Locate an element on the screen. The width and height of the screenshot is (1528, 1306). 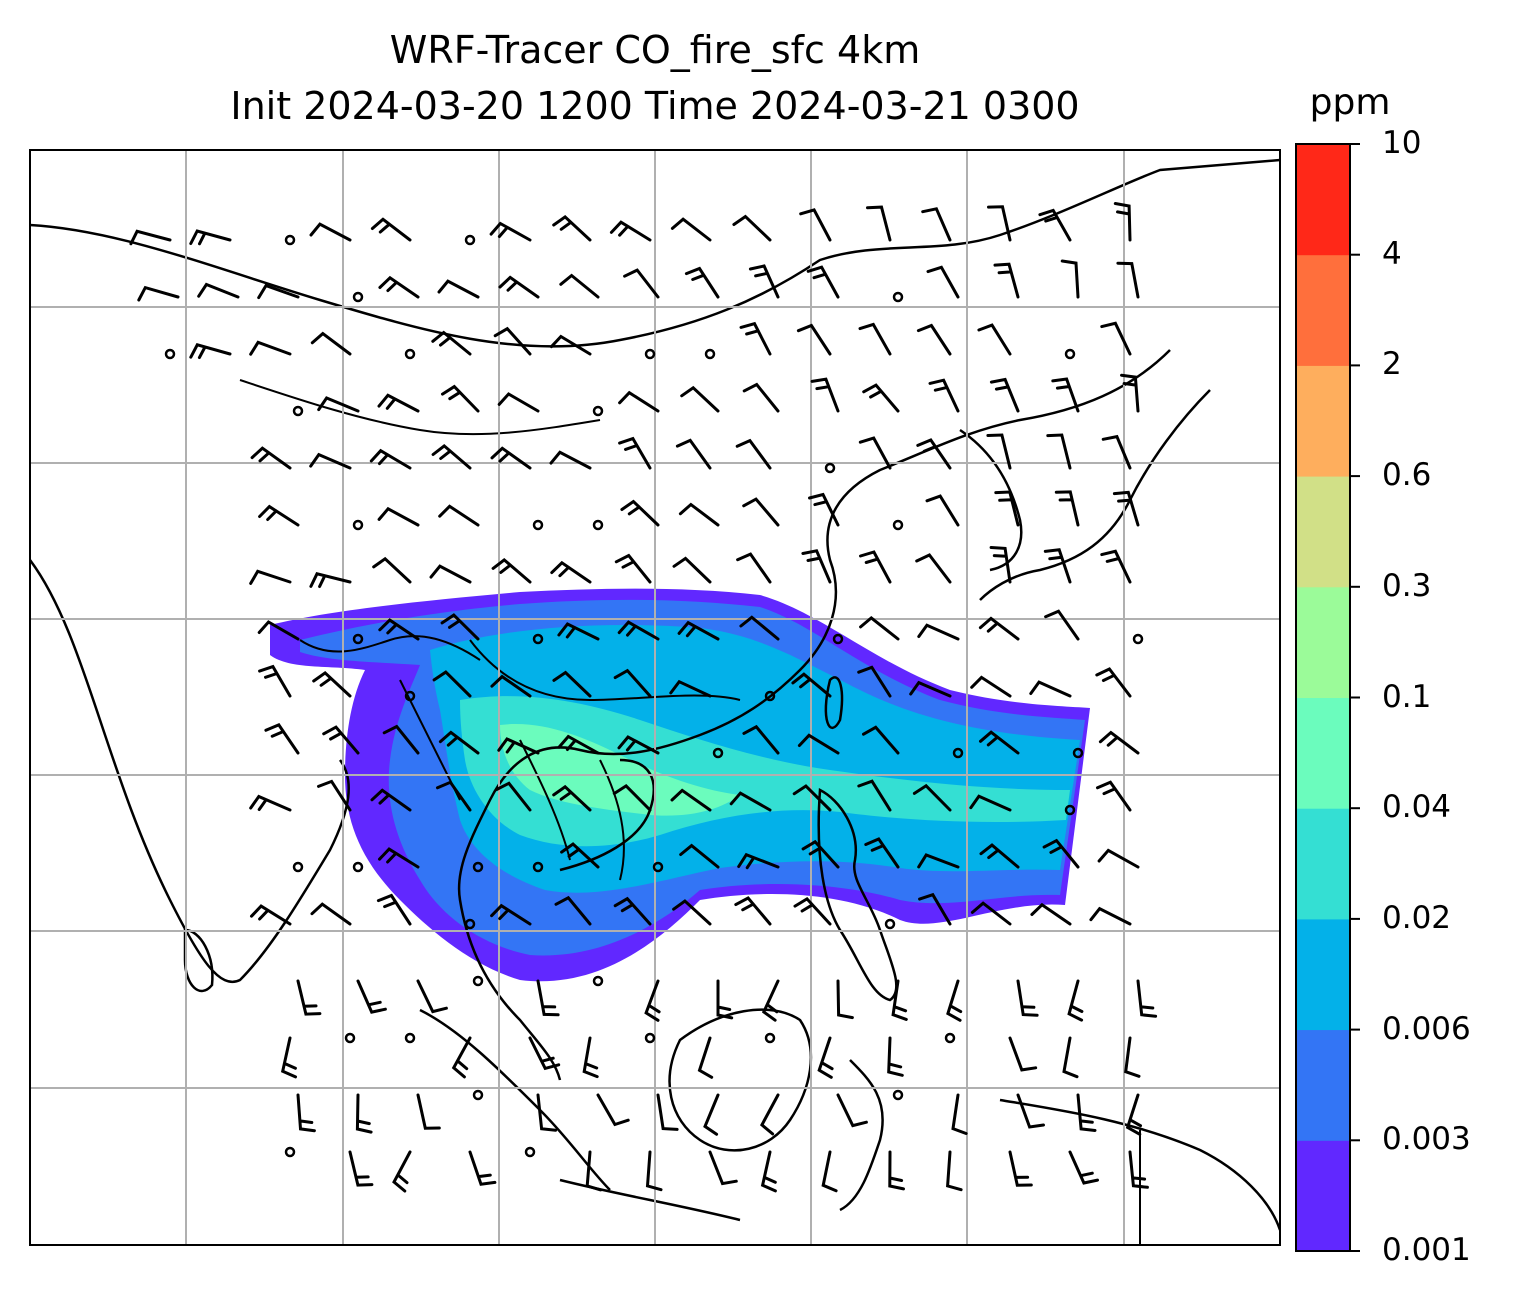
colorbar-frame is located at coordinates (1323, 697).